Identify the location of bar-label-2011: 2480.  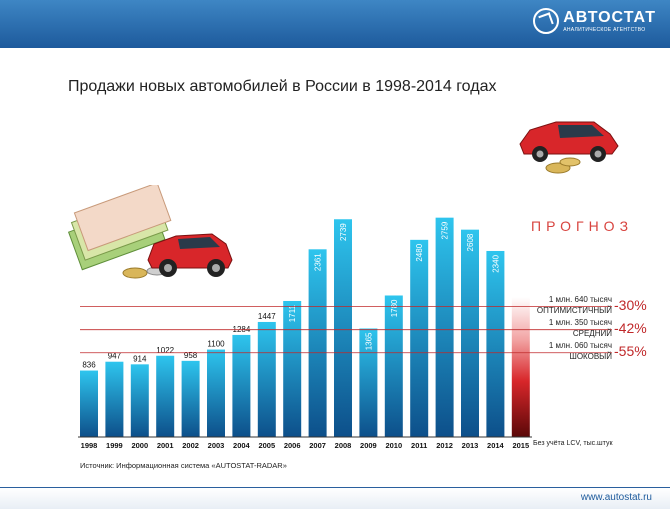
(419, 252).